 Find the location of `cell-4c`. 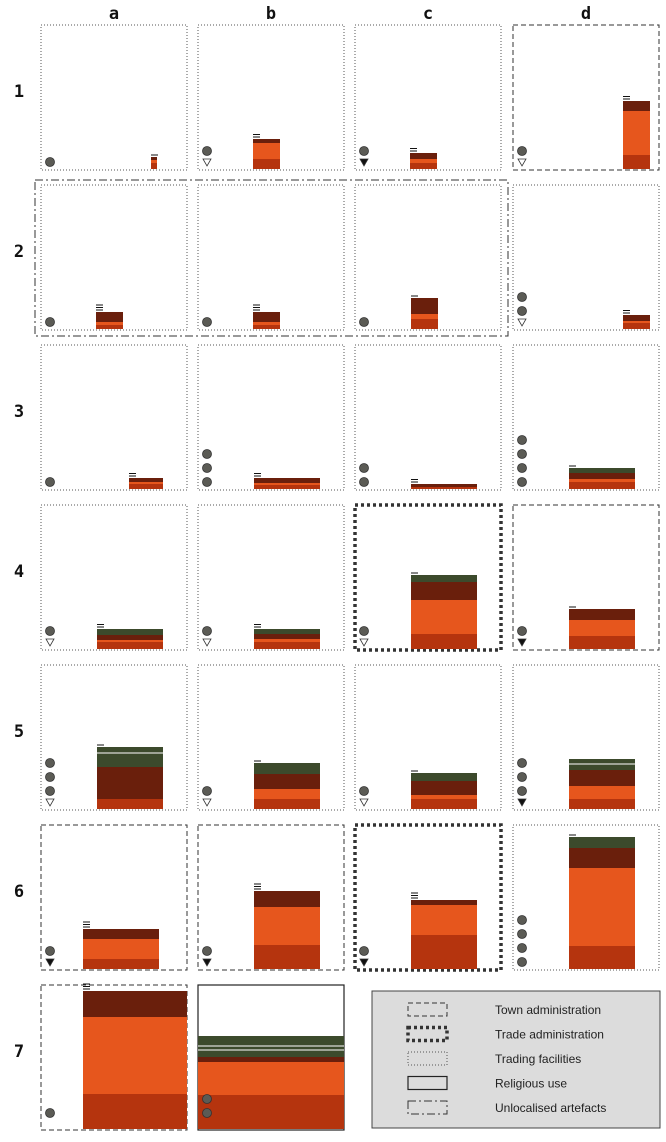

cell-4c is located at coordinates (428, 577).